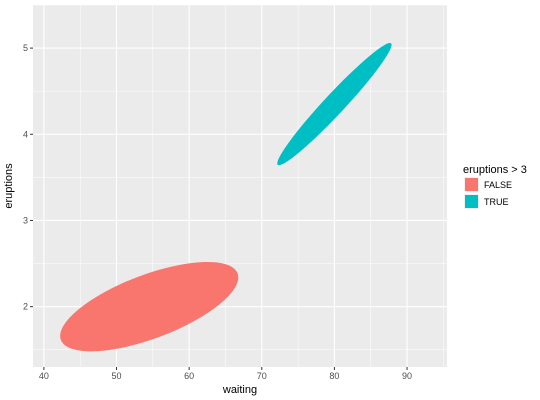  I want to click on ellipse-false, so click(149, 306).